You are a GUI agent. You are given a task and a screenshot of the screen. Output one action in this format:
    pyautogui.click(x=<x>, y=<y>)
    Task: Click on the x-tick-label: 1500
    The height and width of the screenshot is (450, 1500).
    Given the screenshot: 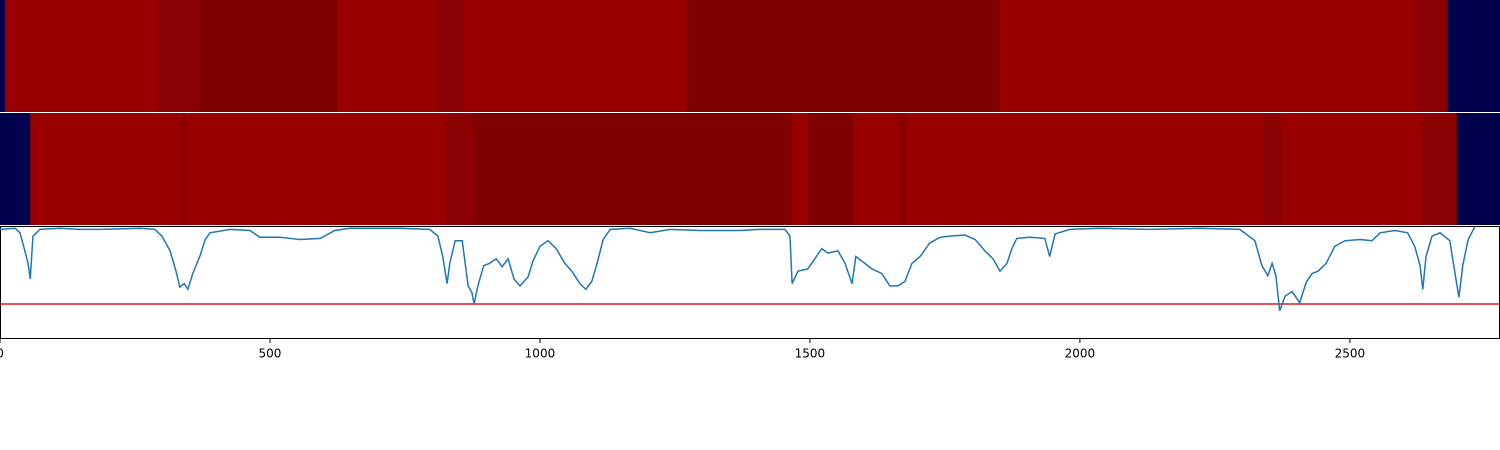 What is the action you would take?
    pyautogui.click(x=810, y=354)
    